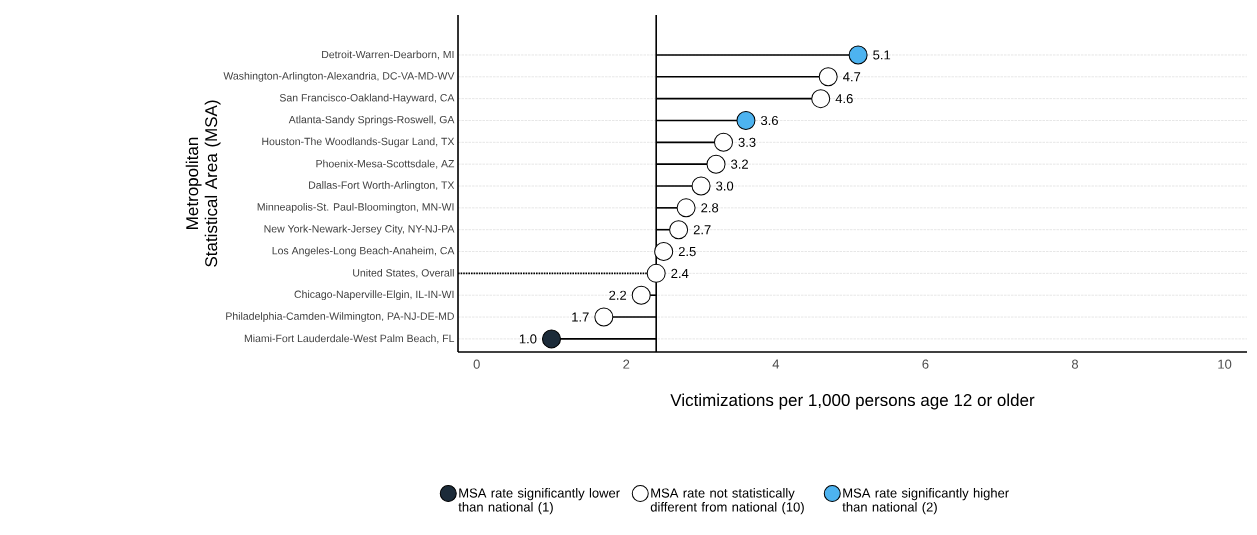 This screenshot has height=535, width=1257. I want to click on data-label: 3.2, so click(739, 164).